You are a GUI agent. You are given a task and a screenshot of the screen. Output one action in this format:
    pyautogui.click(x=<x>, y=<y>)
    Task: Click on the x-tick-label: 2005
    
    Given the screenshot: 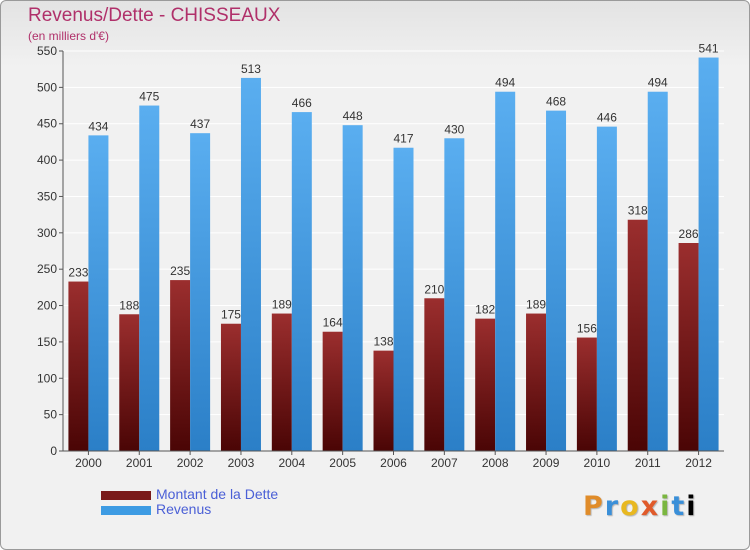 What is the action you would take?
    pyautogui.click(x=342, y=463)
    